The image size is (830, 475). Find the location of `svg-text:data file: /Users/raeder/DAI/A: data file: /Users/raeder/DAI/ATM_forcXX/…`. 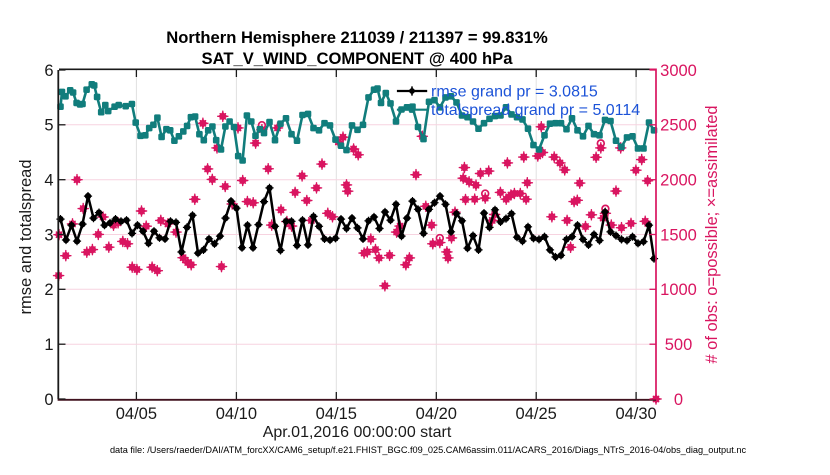

svg-text:data file: /Users/raeder/DAI/A: data file: /Users/raeder/DAI/ATM_forcXX/… is located at coordinates (428, 450).